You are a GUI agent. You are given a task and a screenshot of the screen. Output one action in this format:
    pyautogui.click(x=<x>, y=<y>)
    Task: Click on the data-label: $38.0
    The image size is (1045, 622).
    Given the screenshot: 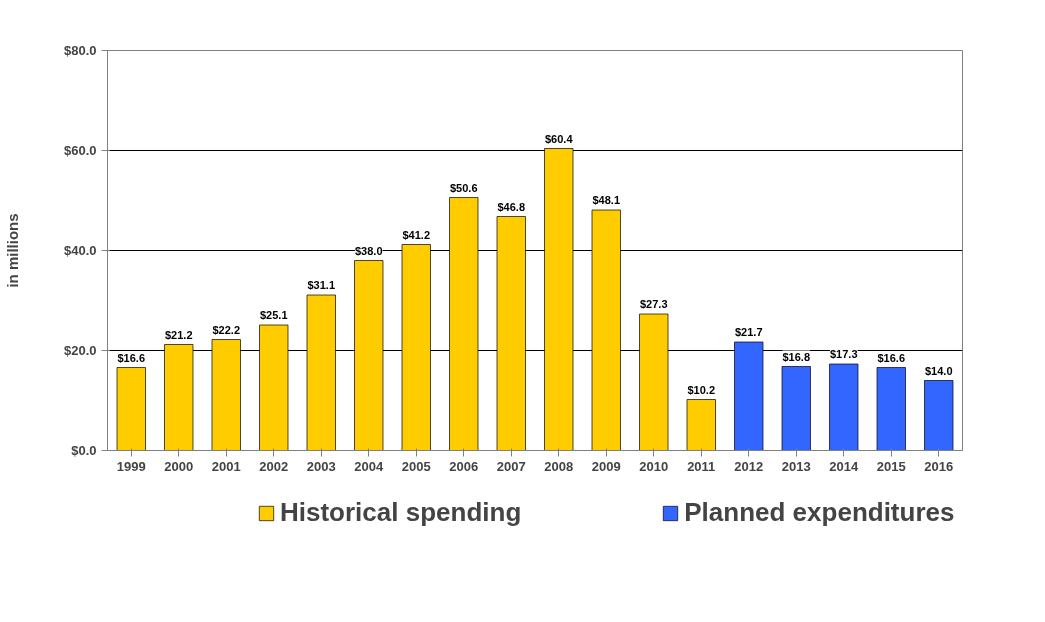 What is the action you would take?
    pyautogui.click(x=368, y=250)
    